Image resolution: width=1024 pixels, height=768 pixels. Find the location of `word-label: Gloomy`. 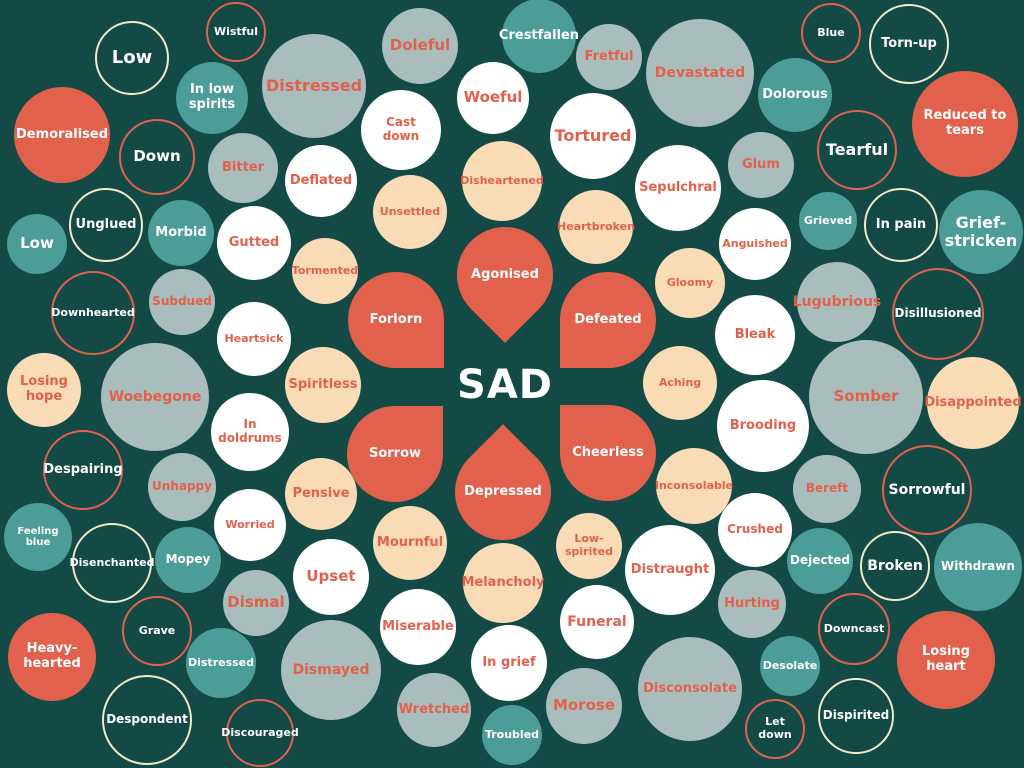

word-label: Gloomy is located at coordinates (690, 282).